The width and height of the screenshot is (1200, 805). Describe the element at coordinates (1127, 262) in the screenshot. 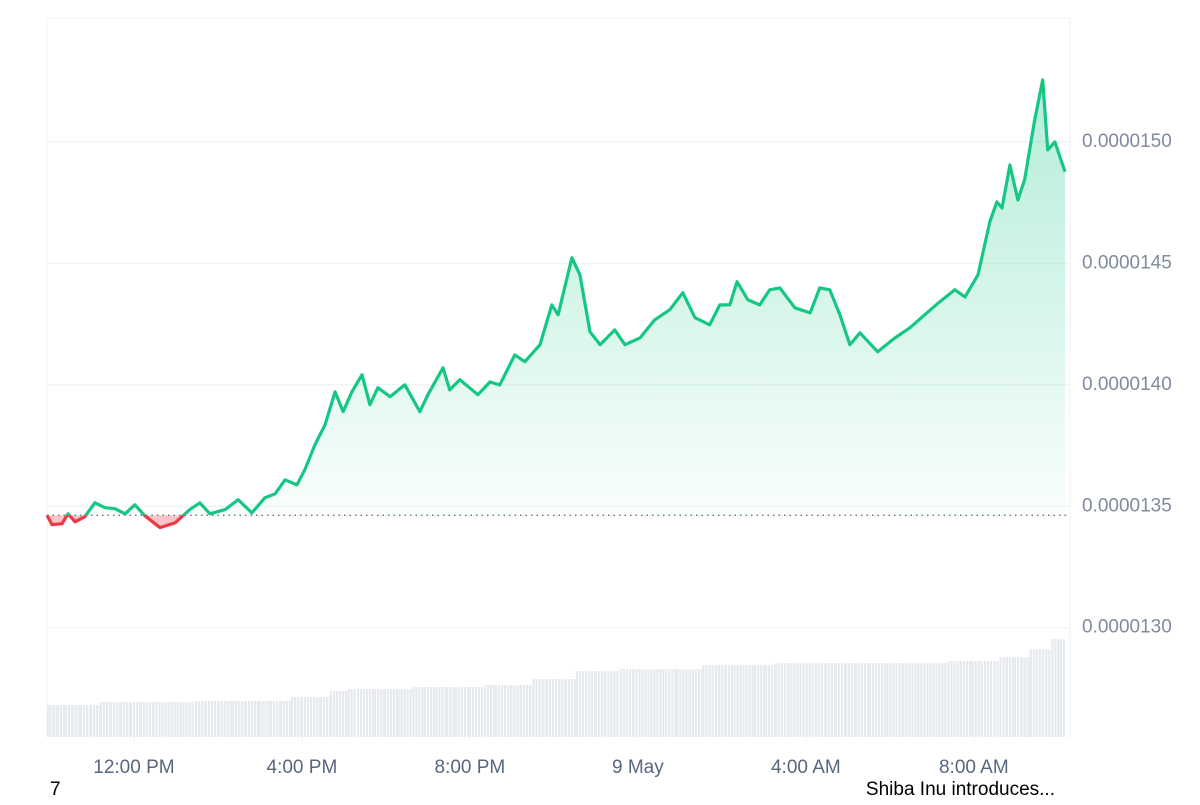

I see `y-tick-label: 0.0000145` at that location.